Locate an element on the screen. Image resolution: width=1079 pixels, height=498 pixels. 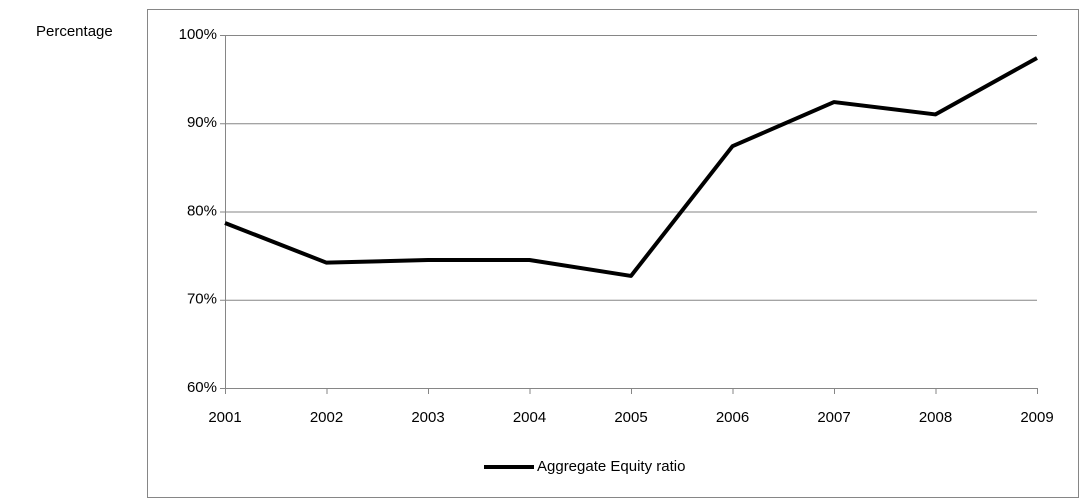
y-tick-label: 60% is located at coordinates (202, 387).